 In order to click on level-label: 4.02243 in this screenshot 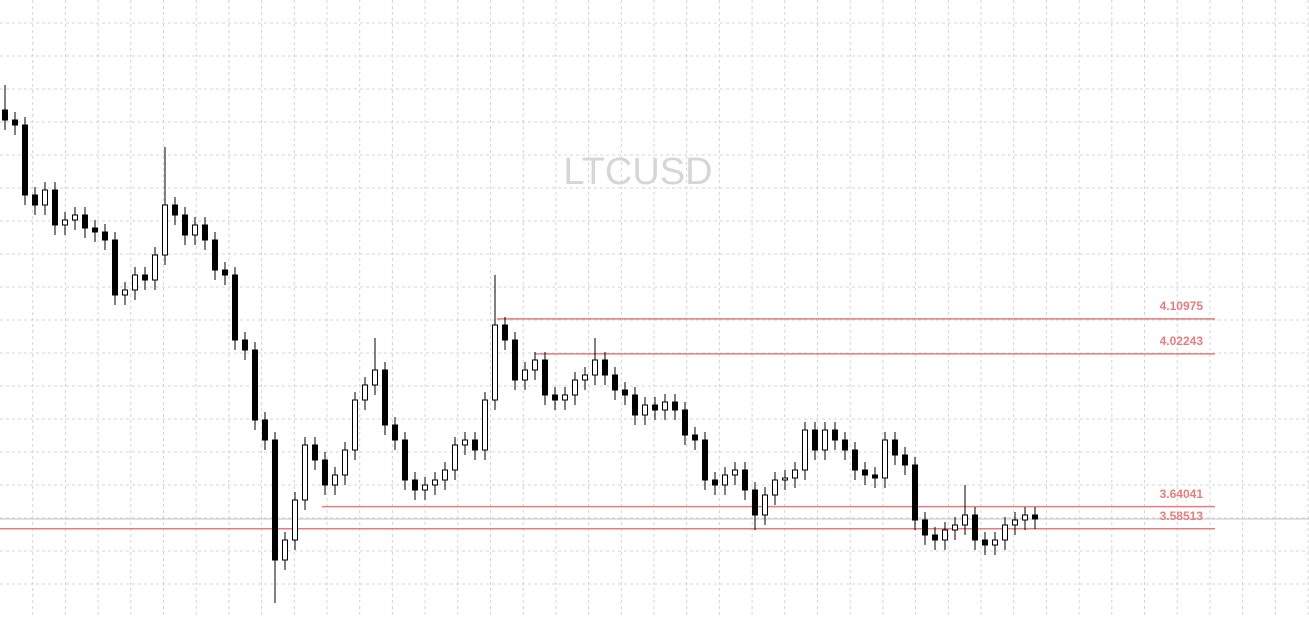, I will do `click(1182, 341)`.